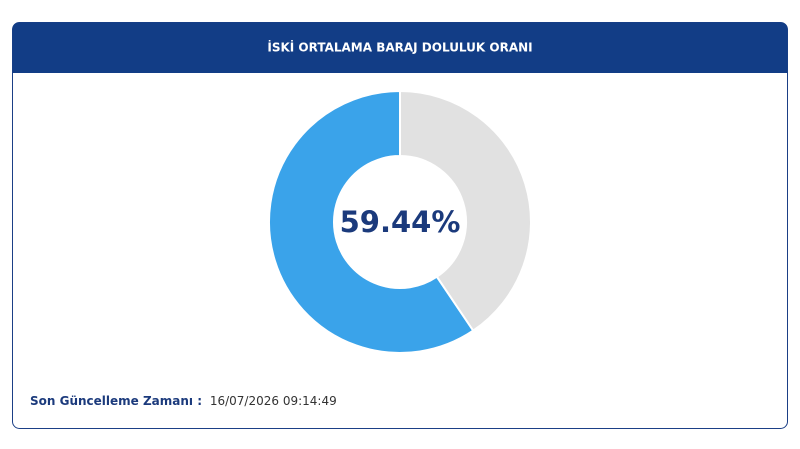 Image resolution: width=800 pixels, height=449 pixels. What do you see at coordinates (465, 211) in the screenshot?
I see `donut-slice` at bounding box center [465, 211].